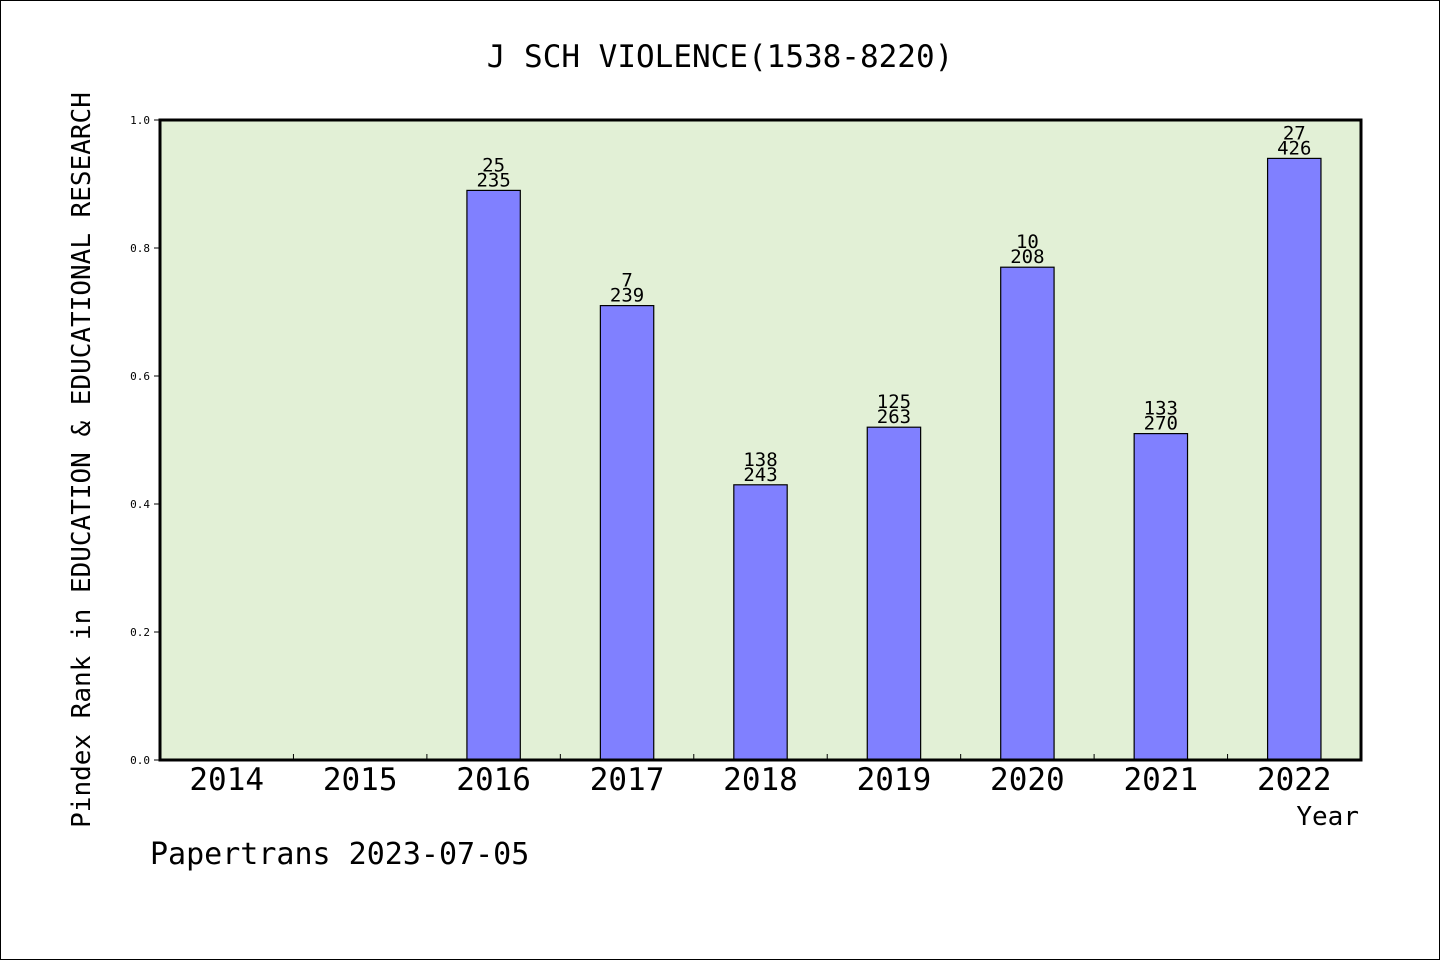 This screenshot has width=1440, height=960. What do you see at coordinates (145, 440) in the screenshot?
I see `y-axis: 0.0 0.2 0.4 0.6 0.8 1.0` at bounding box center [145, 440].